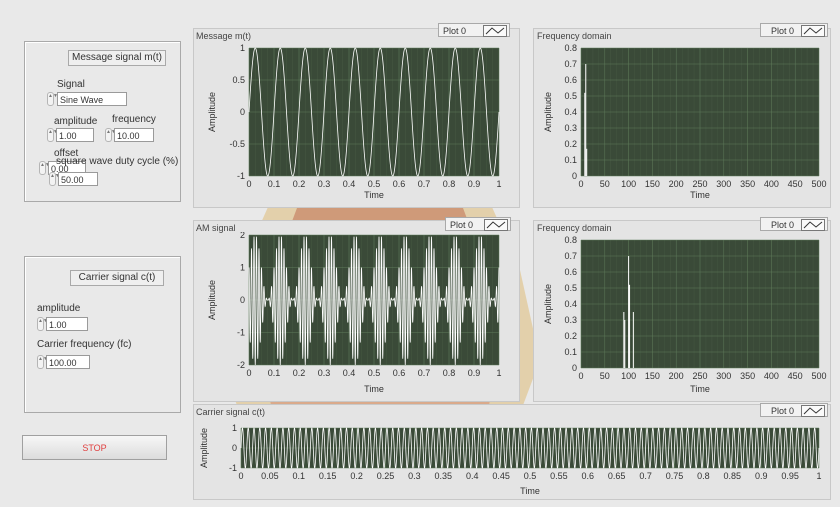 This screenshot has width=840, height=507. What do you see at coordinates (52, 135) in the screenshot?
I see `amplitude-spinner: ▲▼` at bounding box center [52, 135].